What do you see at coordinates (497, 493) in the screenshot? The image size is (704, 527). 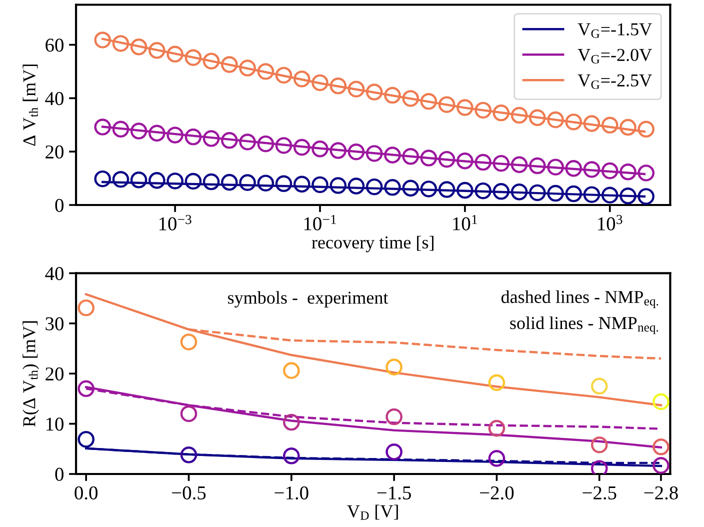 I see `x-tick-label: −2.0` at bounding box center [497, 493].